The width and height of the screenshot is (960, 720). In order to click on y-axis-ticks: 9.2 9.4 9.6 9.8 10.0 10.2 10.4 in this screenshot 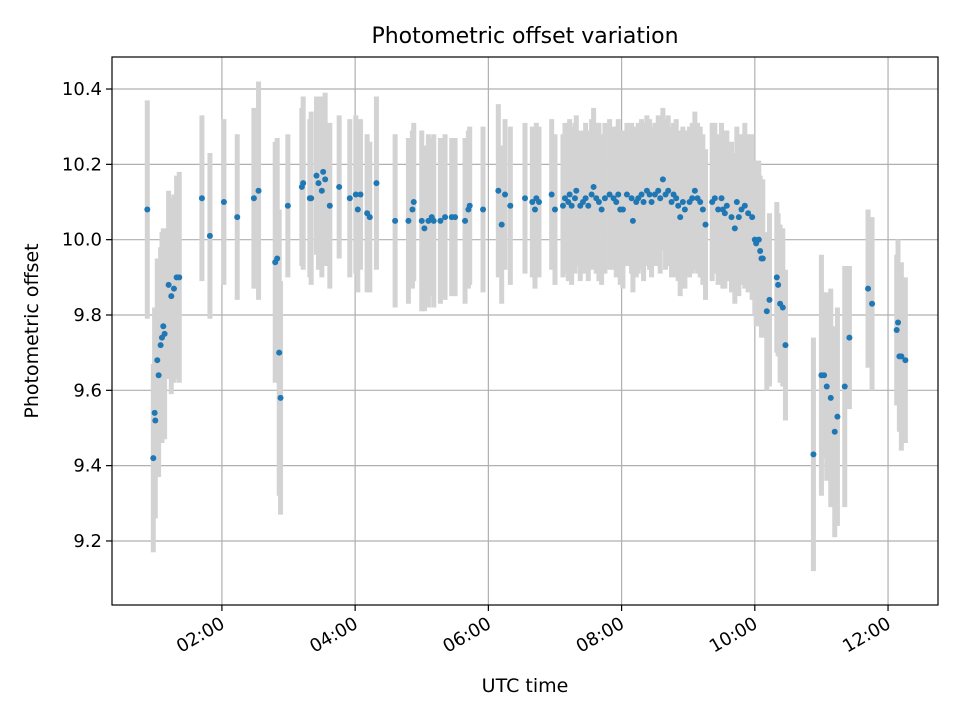, I will do `click(87, 315)`.